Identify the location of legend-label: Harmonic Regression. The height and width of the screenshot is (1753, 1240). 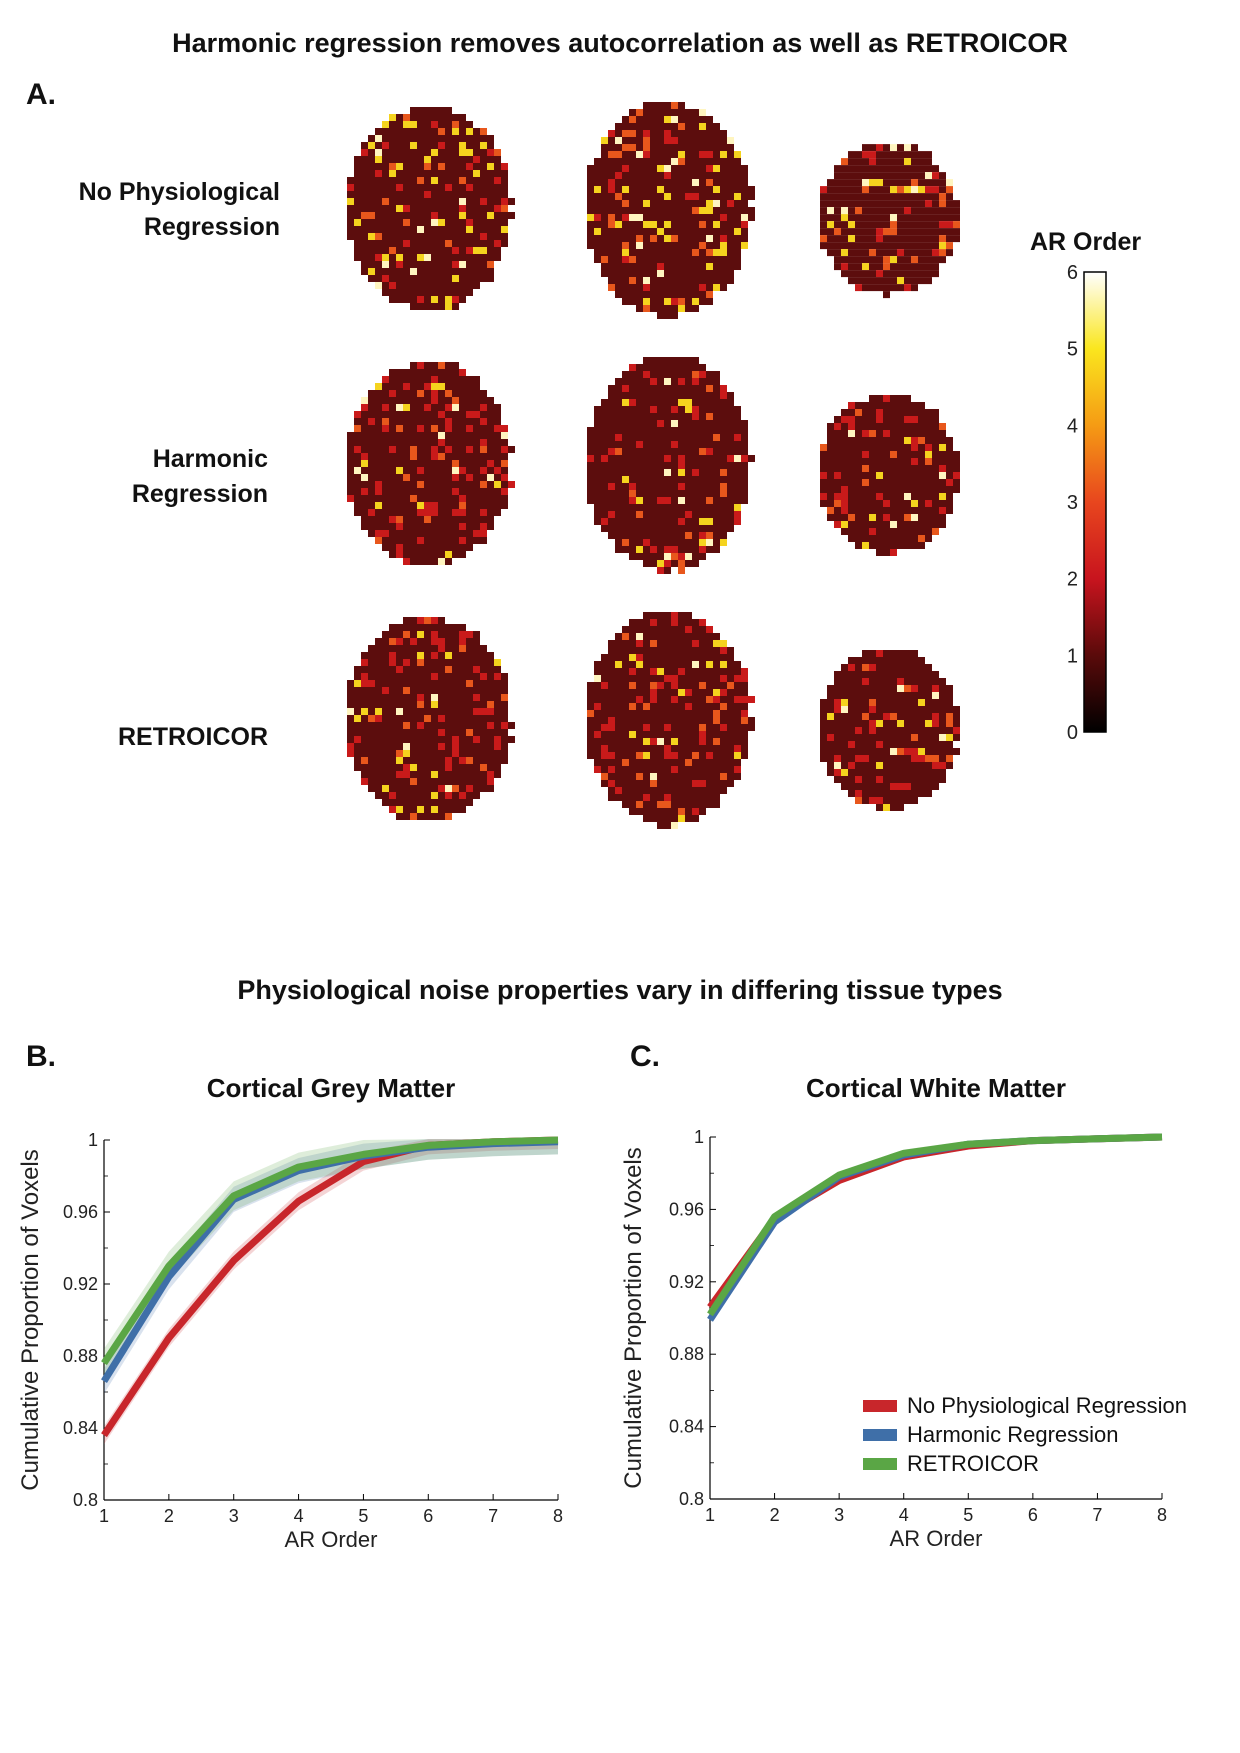
(1013, 1434).